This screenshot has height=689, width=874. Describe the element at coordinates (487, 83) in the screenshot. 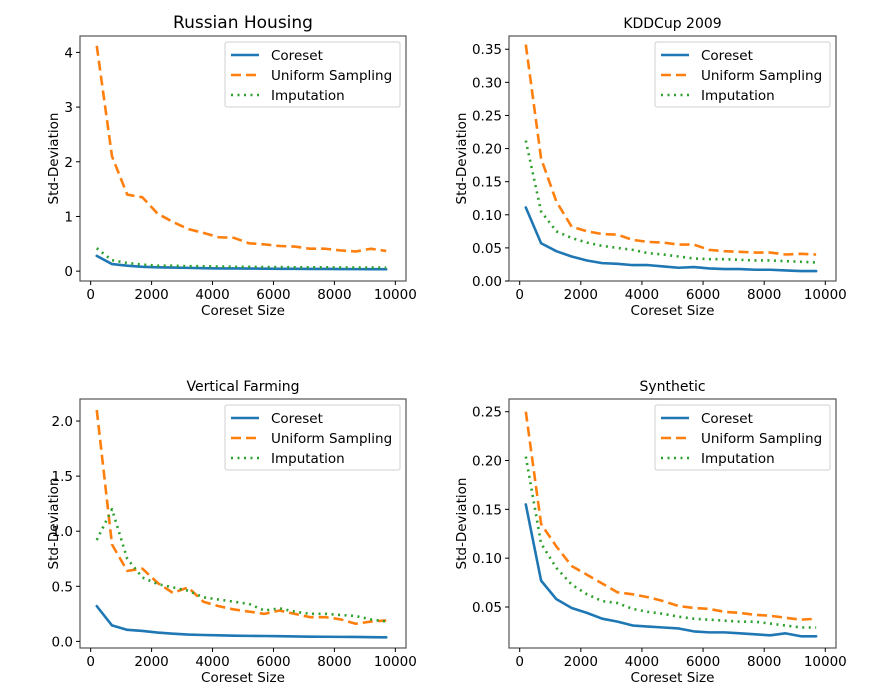

I see `y-tick-label: 0.30` at that location.